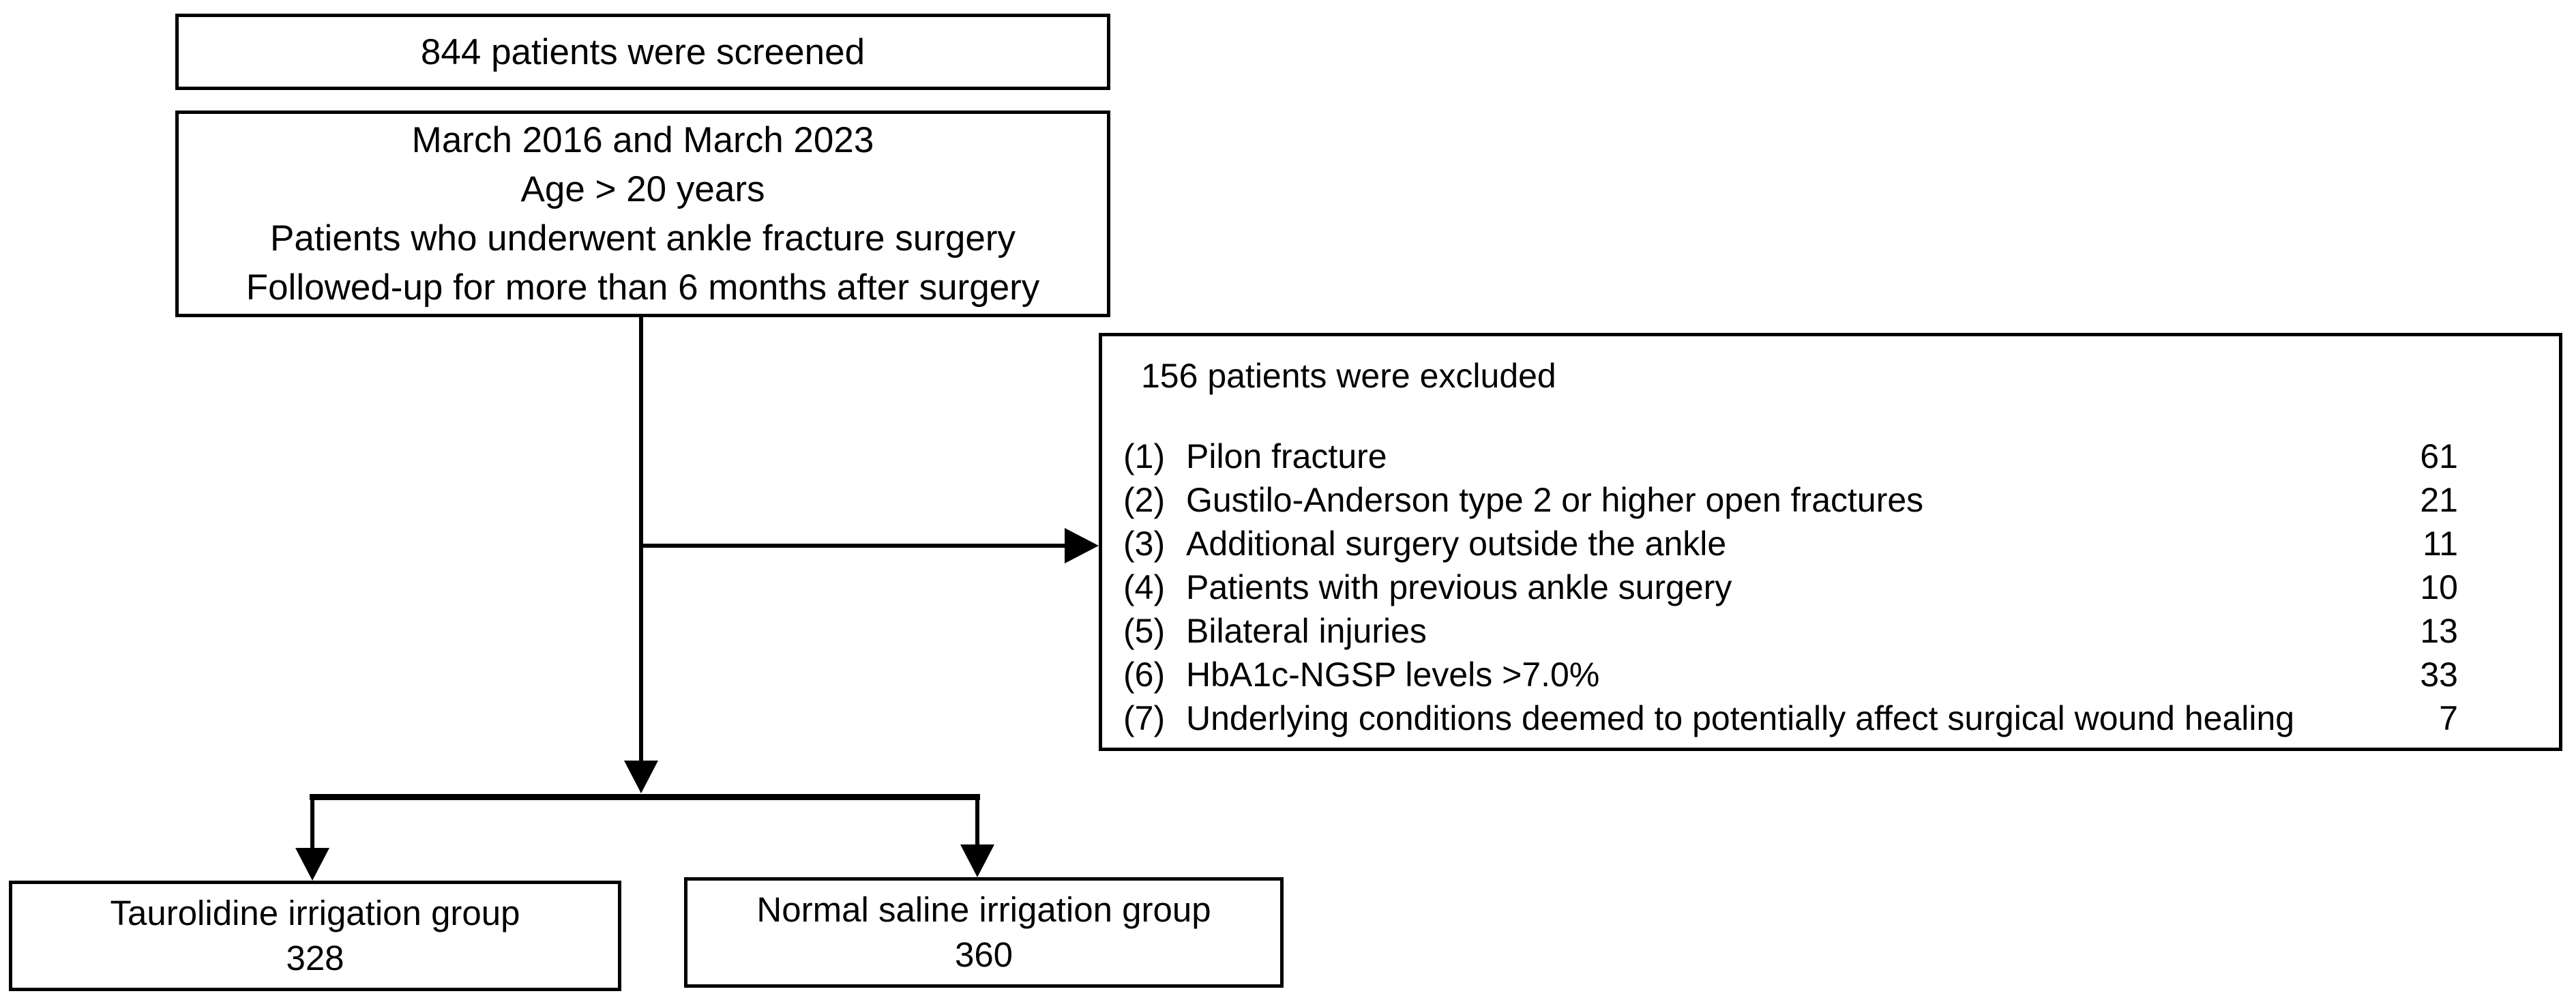 The width and height of the screenshot is (2576, 1000). I want to click on arrowhead-down-left-group-icon, so click(312, 864).